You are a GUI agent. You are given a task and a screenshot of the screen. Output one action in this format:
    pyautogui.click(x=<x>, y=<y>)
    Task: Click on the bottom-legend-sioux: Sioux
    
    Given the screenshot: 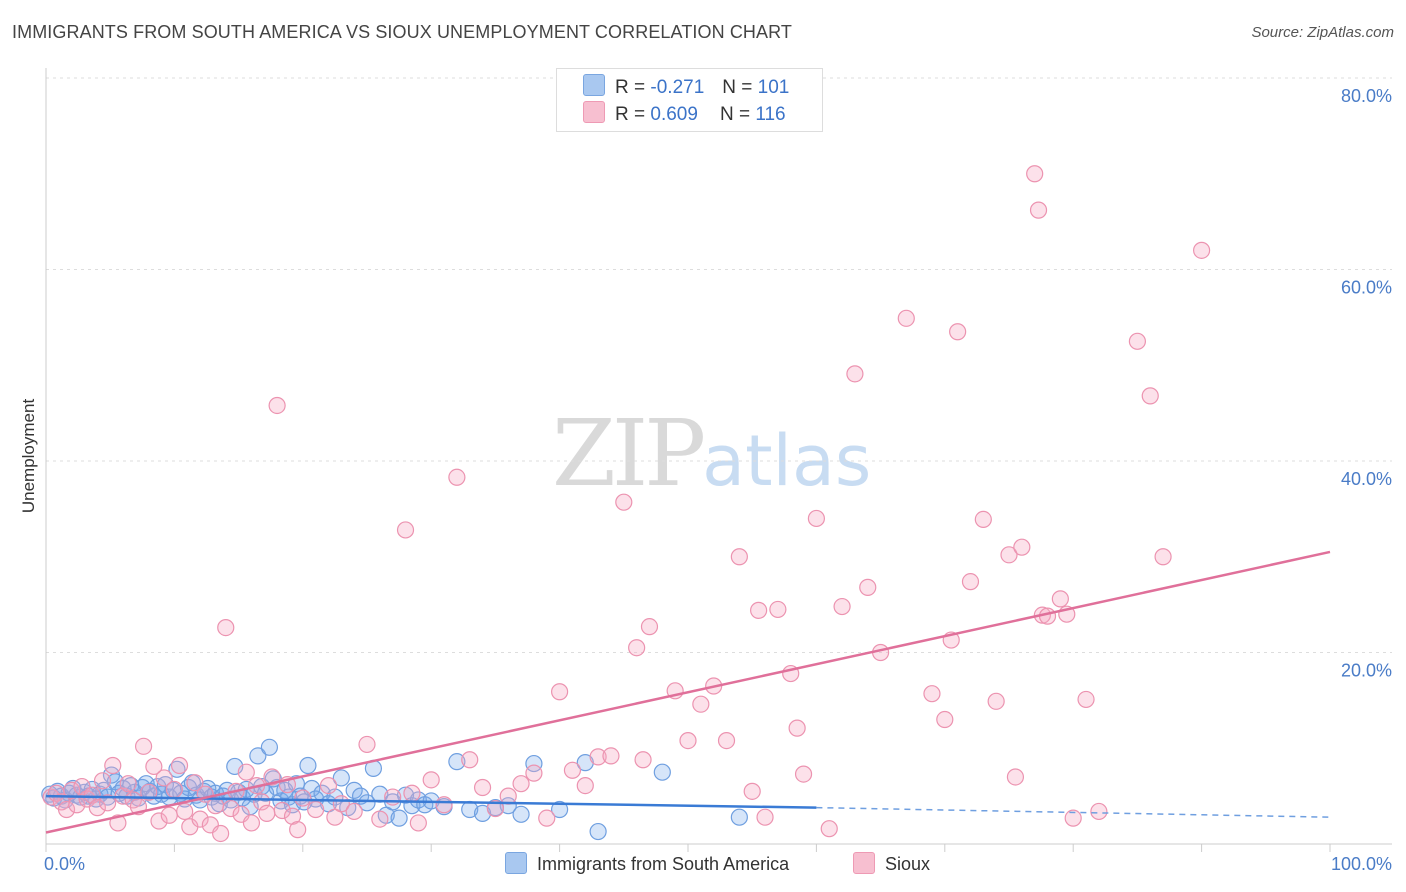 What is the action you would take?
    pyautogui.click(x=891, y=863)
    